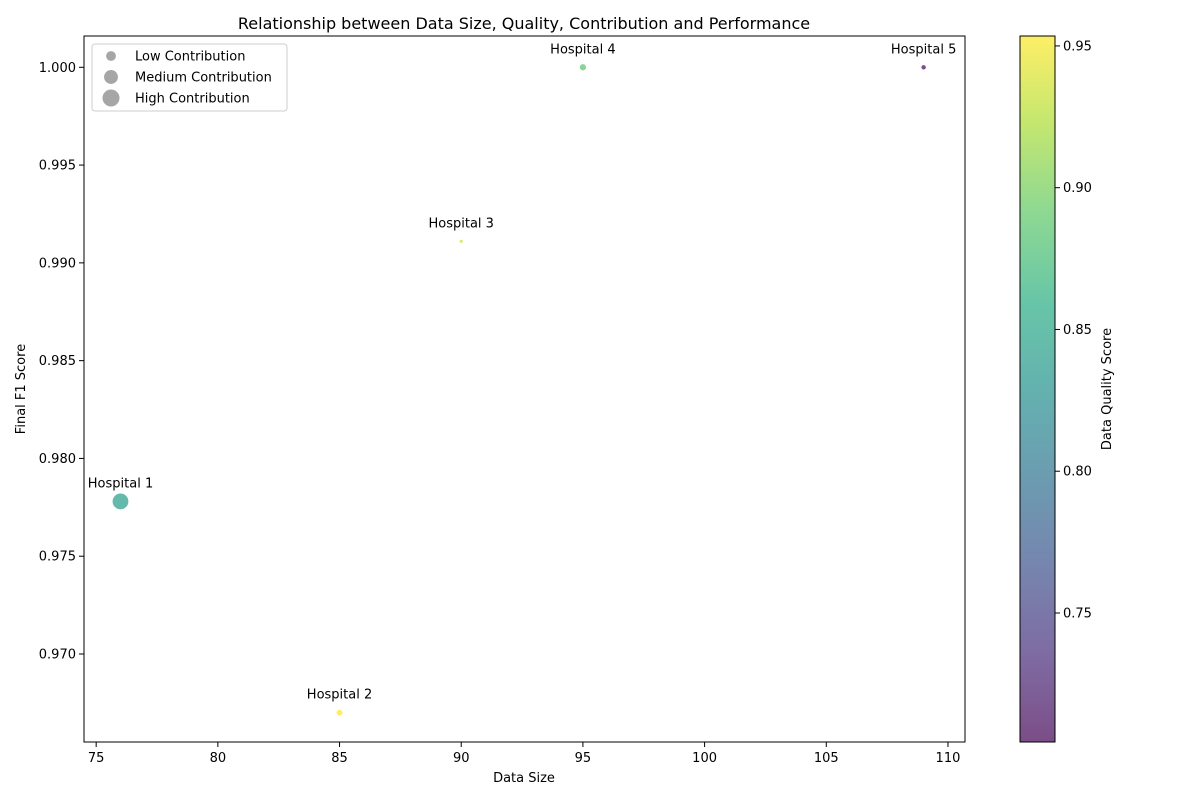 This screenshot has height=800, width=1200. What do you see at coordinates (583, 758) in the screenshot?
I see `x-tick-label: 95` at bounding box center [583, 758].